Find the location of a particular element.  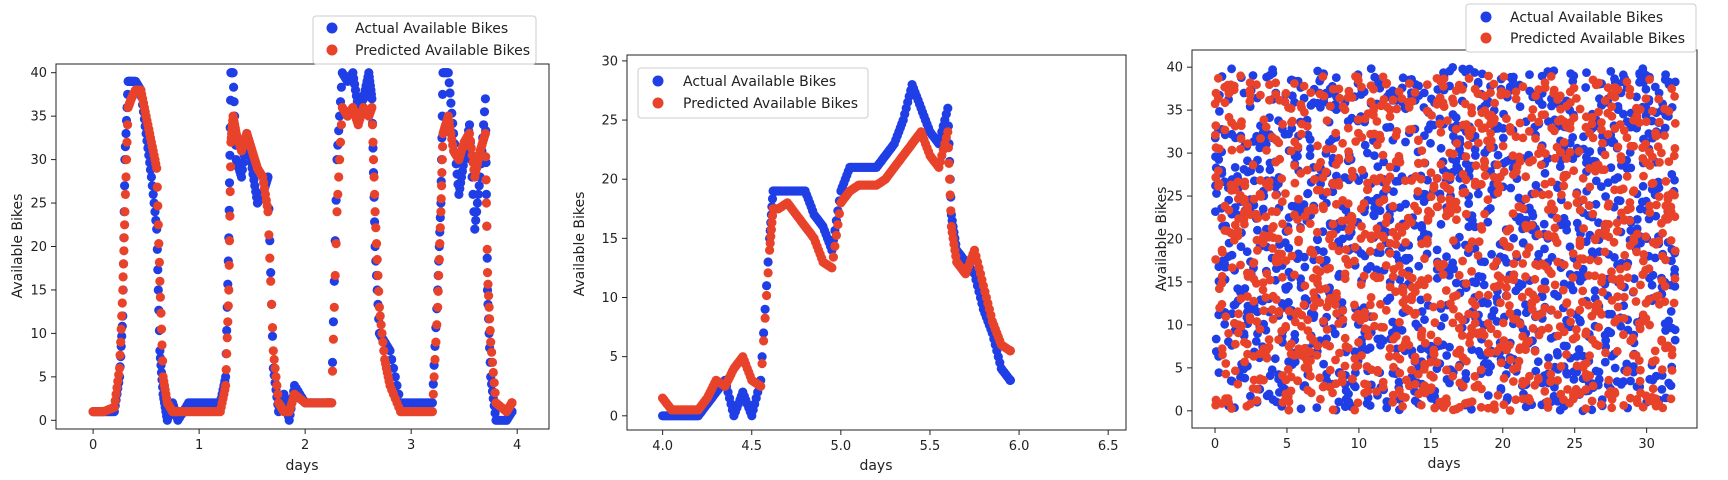

x-tick-label: 2 is located at coordinates (305, 445).